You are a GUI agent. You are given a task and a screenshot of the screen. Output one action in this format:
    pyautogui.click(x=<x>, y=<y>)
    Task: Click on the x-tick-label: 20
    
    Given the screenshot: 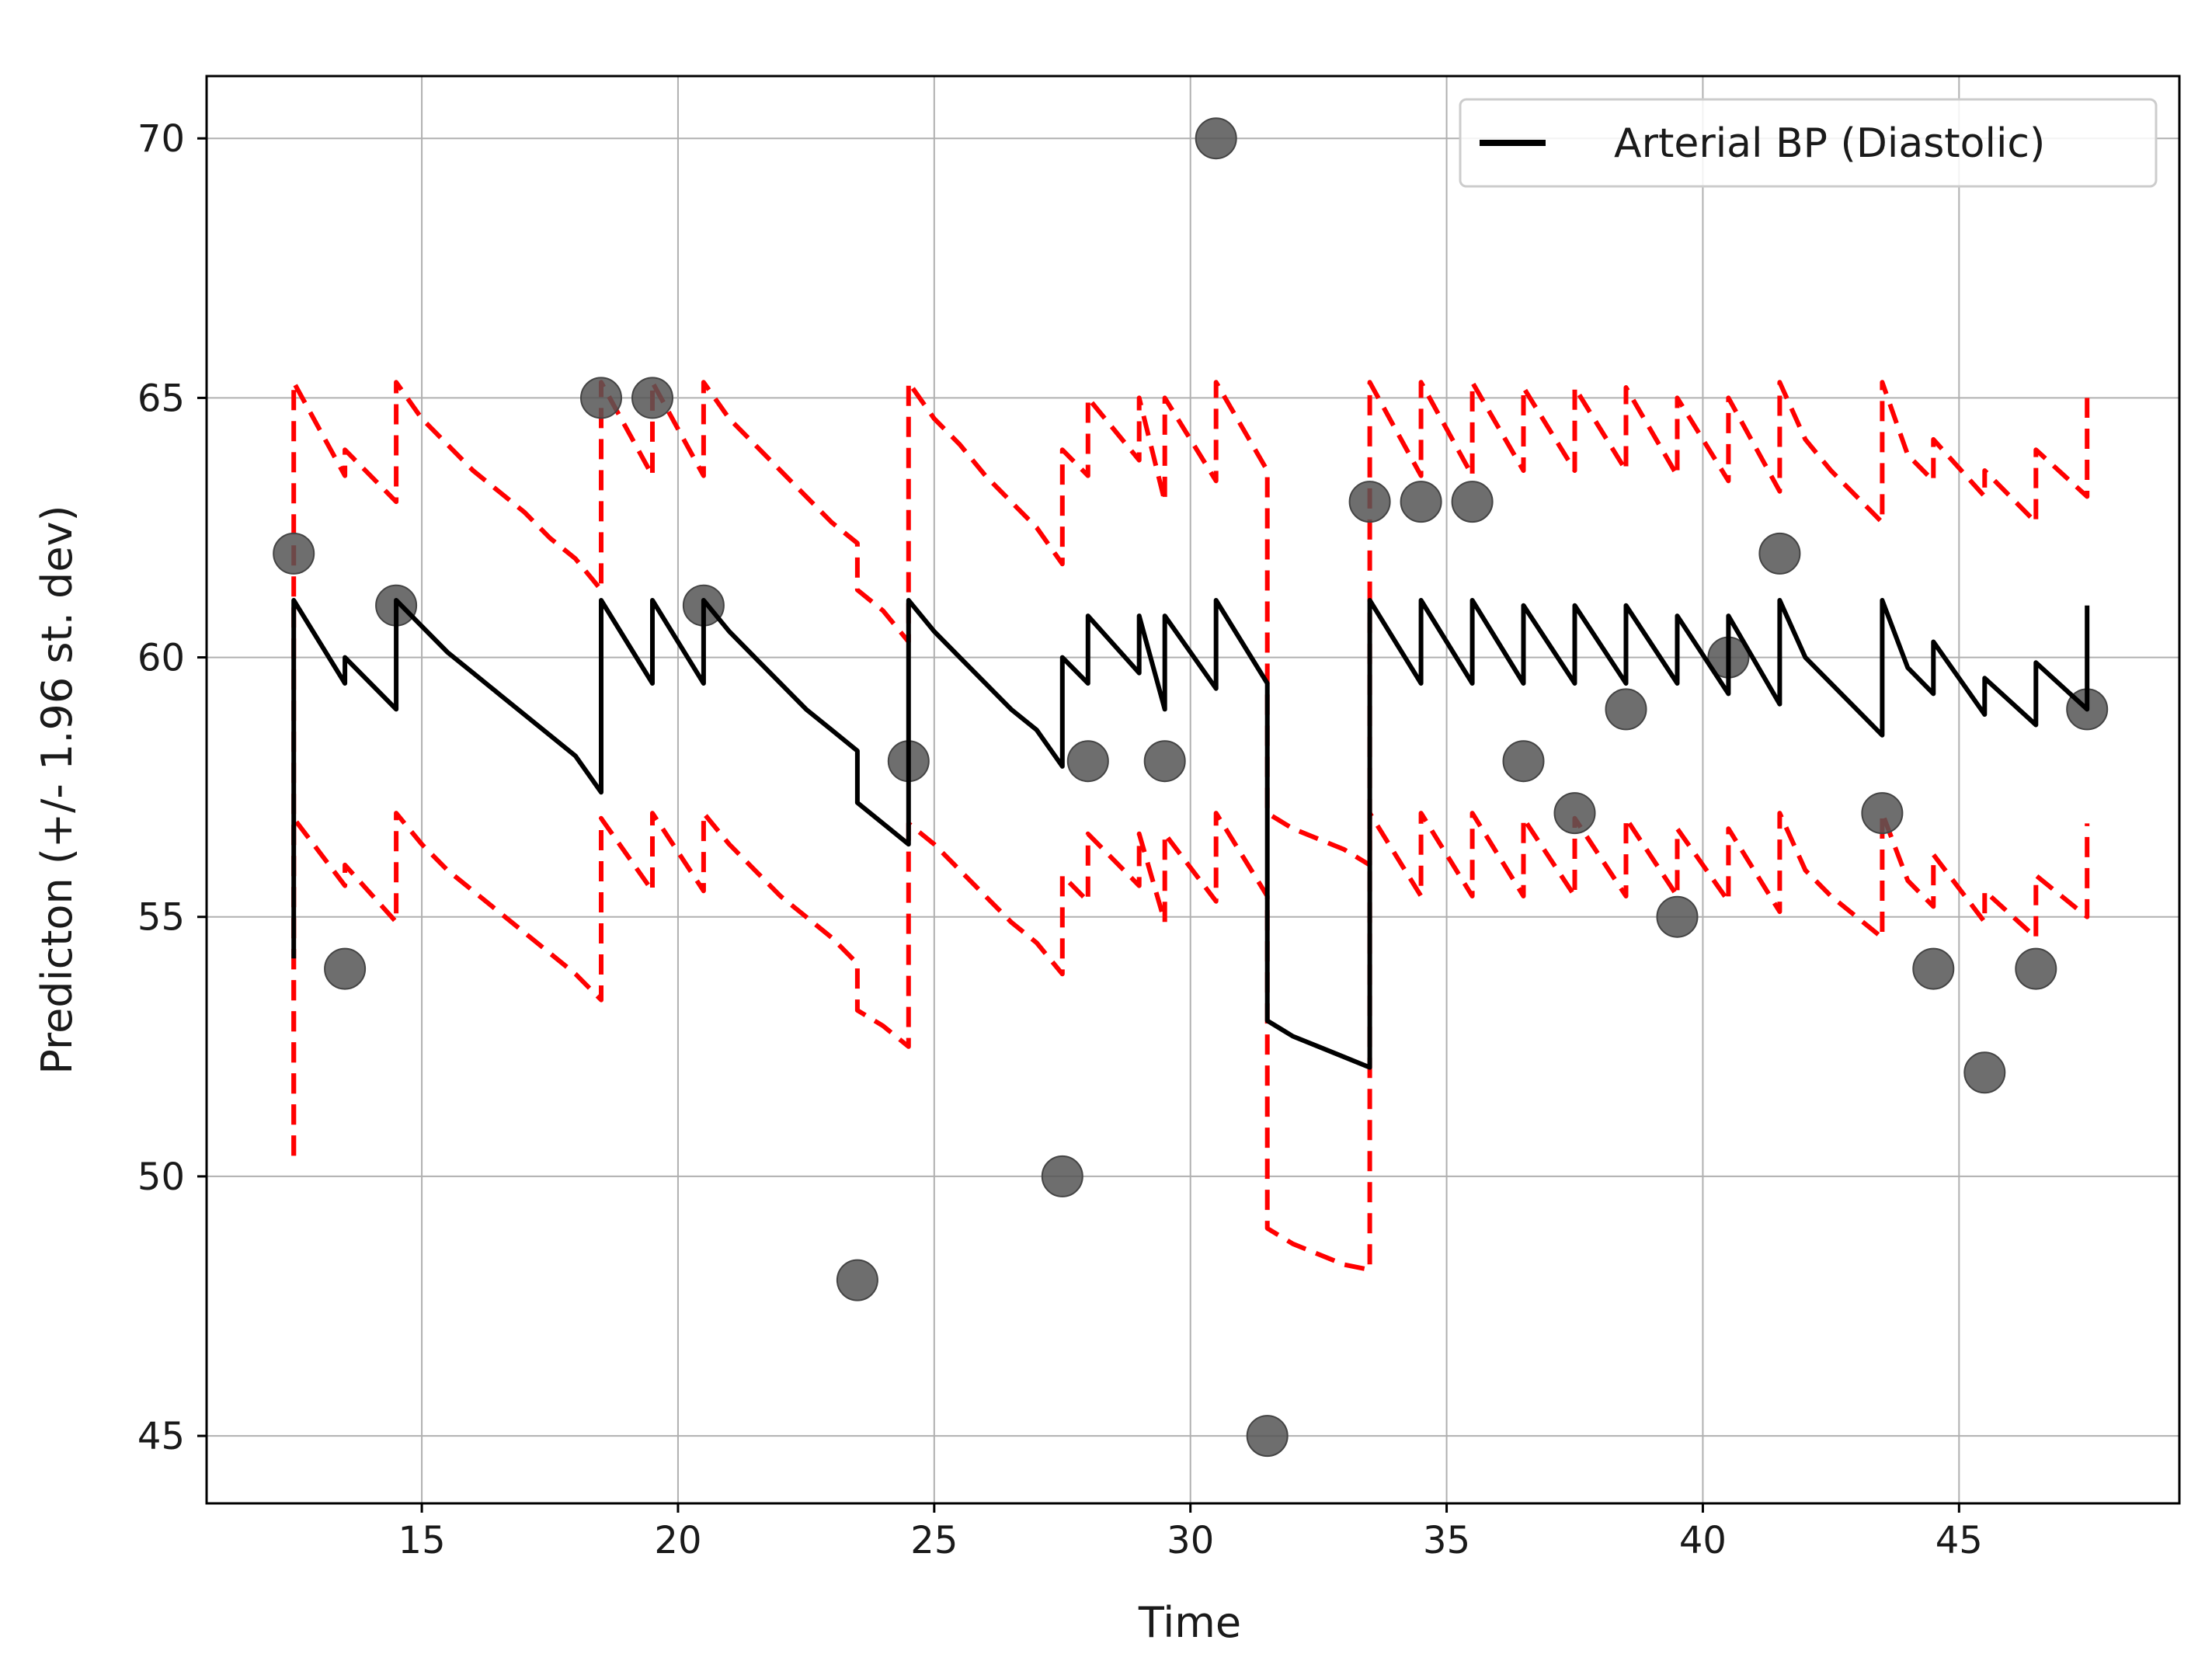 What is the action you would take?
    pyautogui.click(x=677, y=1540)
    